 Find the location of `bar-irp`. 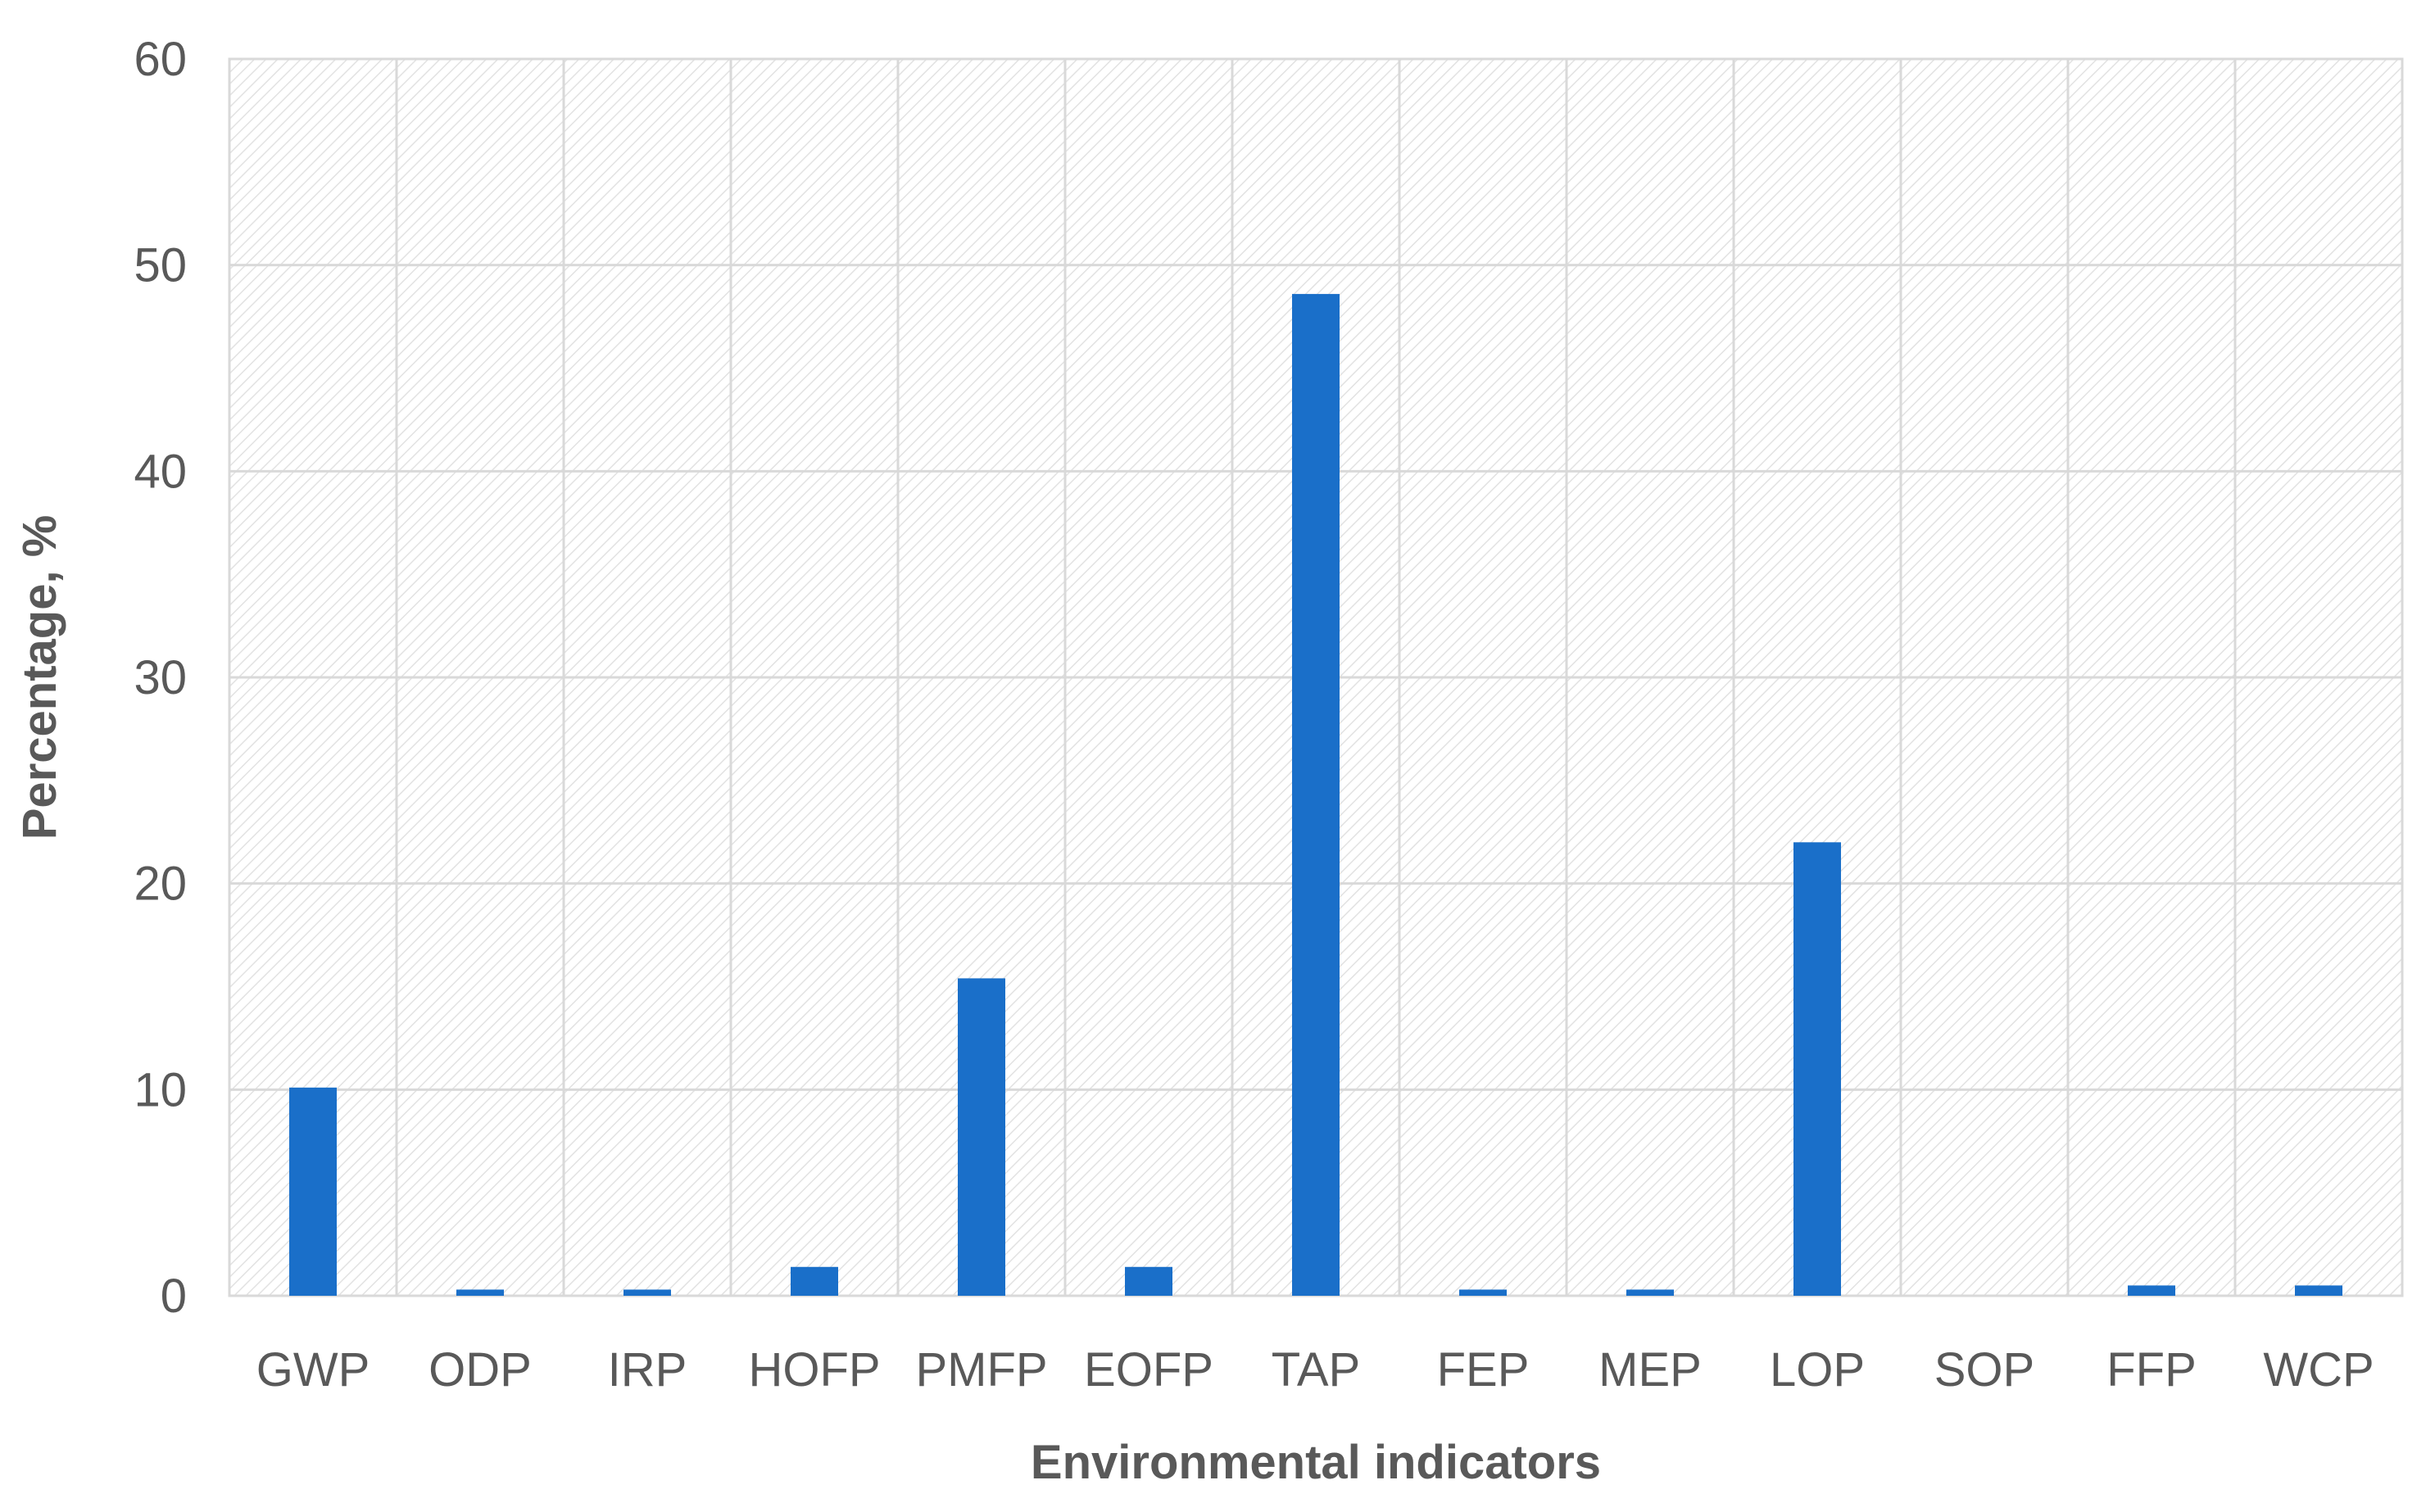

bar-irp is located at coordinates (647, 1292).